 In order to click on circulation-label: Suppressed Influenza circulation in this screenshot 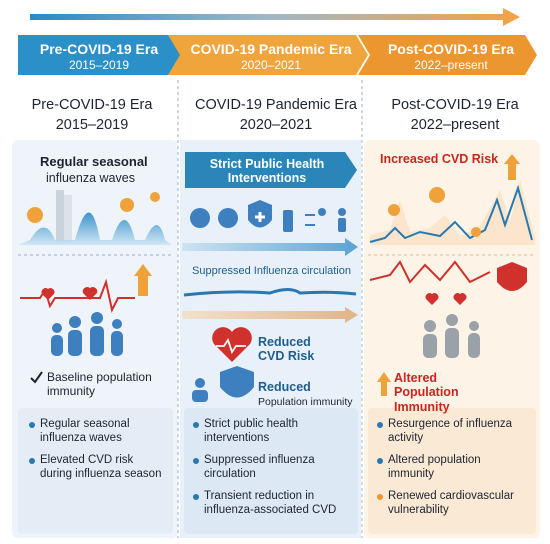, I will do `click(271, 271)`.